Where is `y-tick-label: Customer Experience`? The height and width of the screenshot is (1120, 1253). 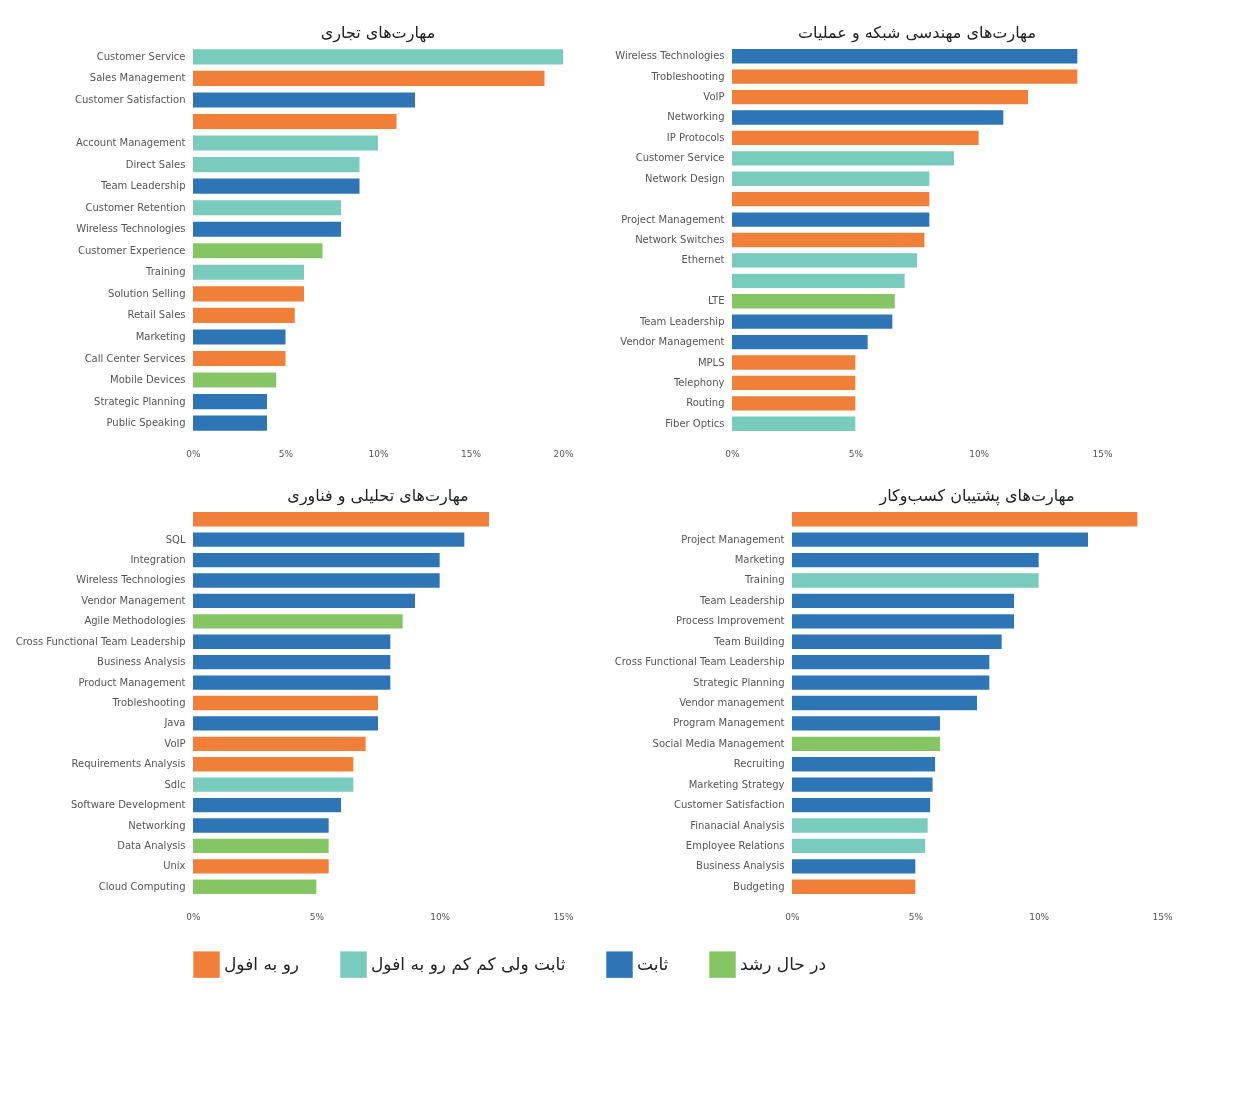 y-tick-label: Customer Experience is located at coordinates (131, 250).